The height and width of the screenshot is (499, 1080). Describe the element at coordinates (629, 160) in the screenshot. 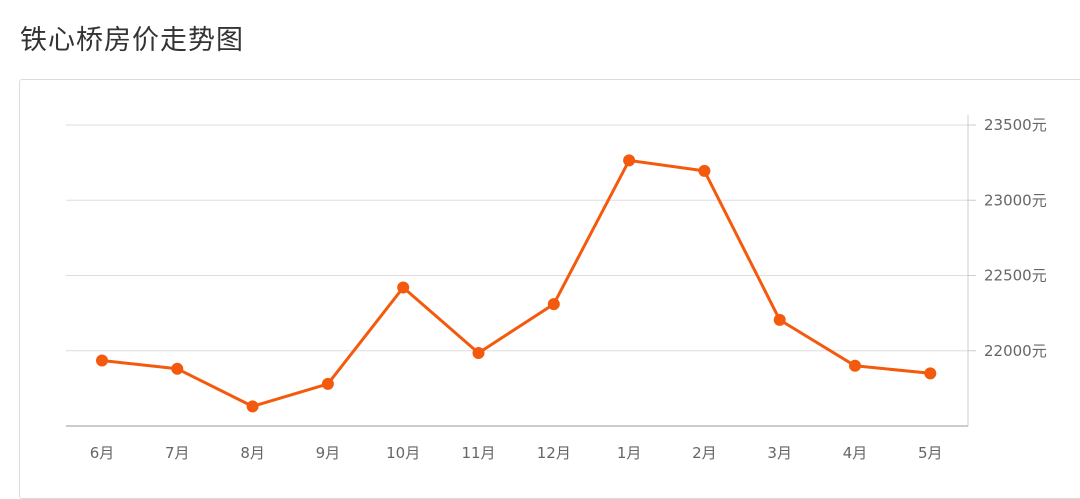

I see `data-point-1月` at that location.